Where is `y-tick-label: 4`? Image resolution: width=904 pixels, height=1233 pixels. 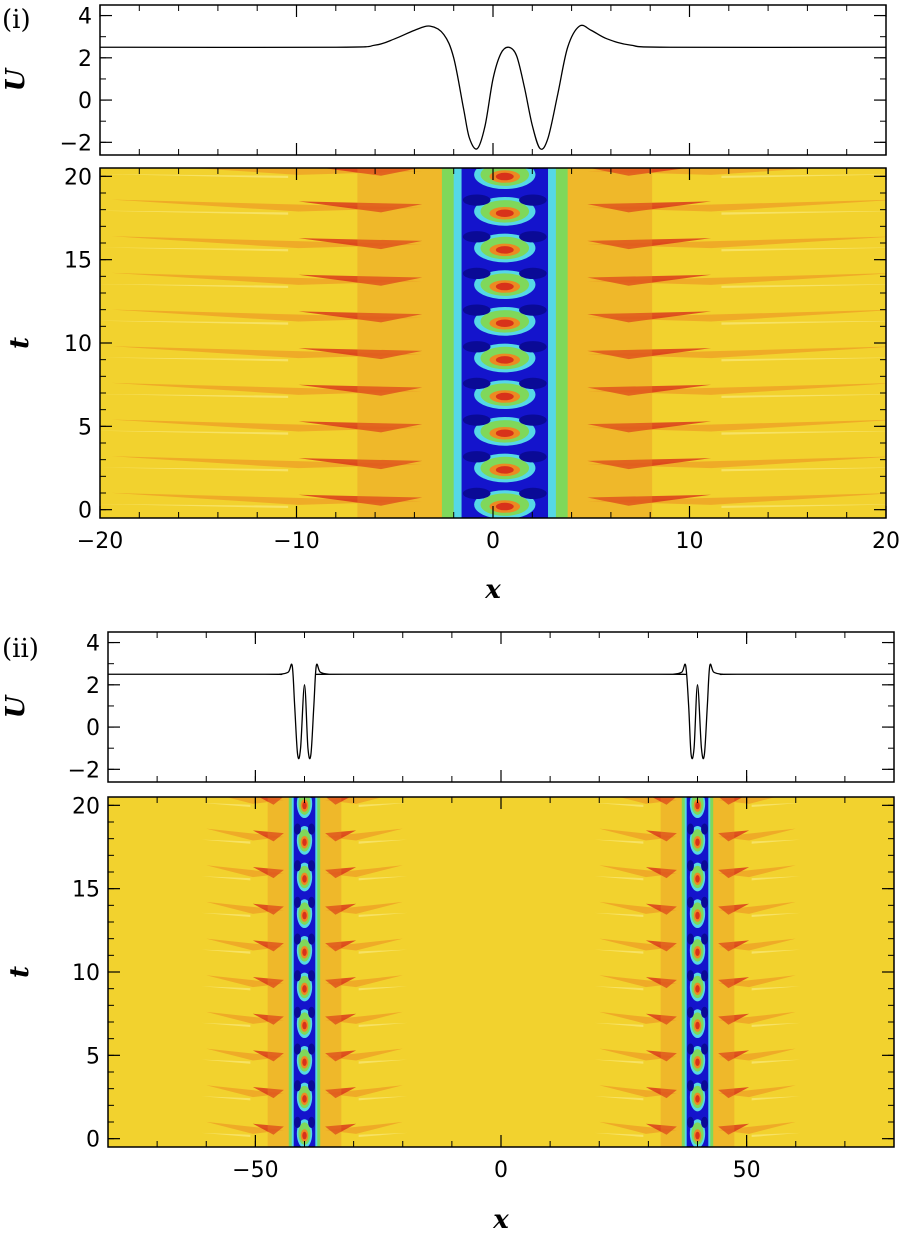
y-tick-label: 4 is located at coordinates (93, 644).